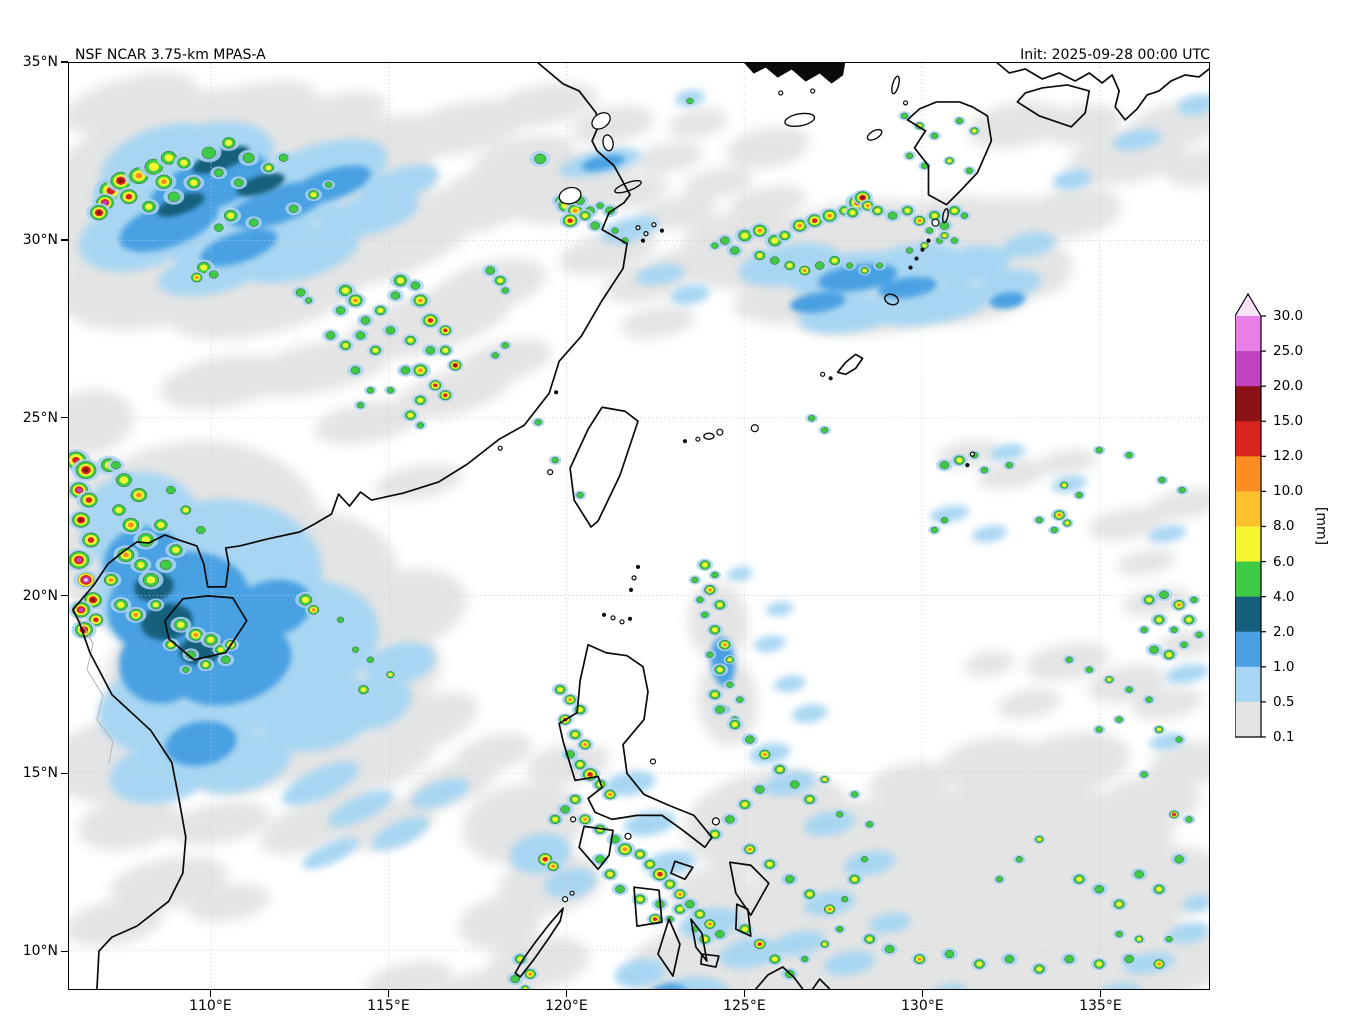 This screenshot has width=1346, height=1032. What do you see at coordinates (1284, 596) in the screenshot?
I see `colorbar-tick-label: 4.0` at bounding box center [1284, 596].